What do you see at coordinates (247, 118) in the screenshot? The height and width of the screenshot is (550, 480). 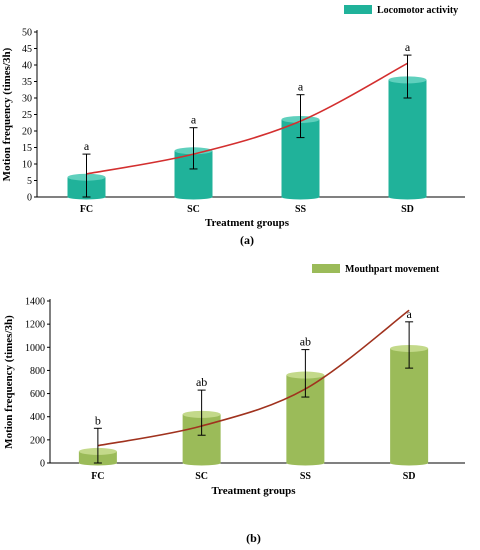 I see `trend-line` at bounding box center [247, 118].